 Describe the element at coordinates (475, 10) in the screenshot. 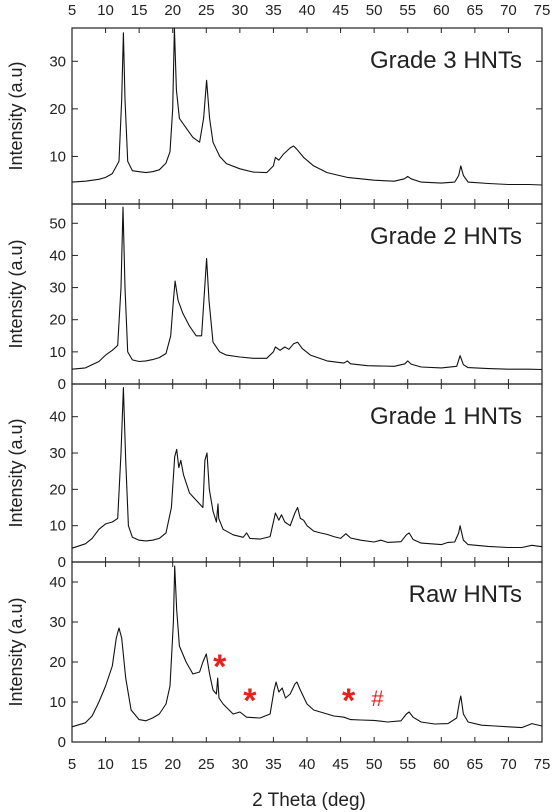

I see `x-tick-label-top: 65` at that location.